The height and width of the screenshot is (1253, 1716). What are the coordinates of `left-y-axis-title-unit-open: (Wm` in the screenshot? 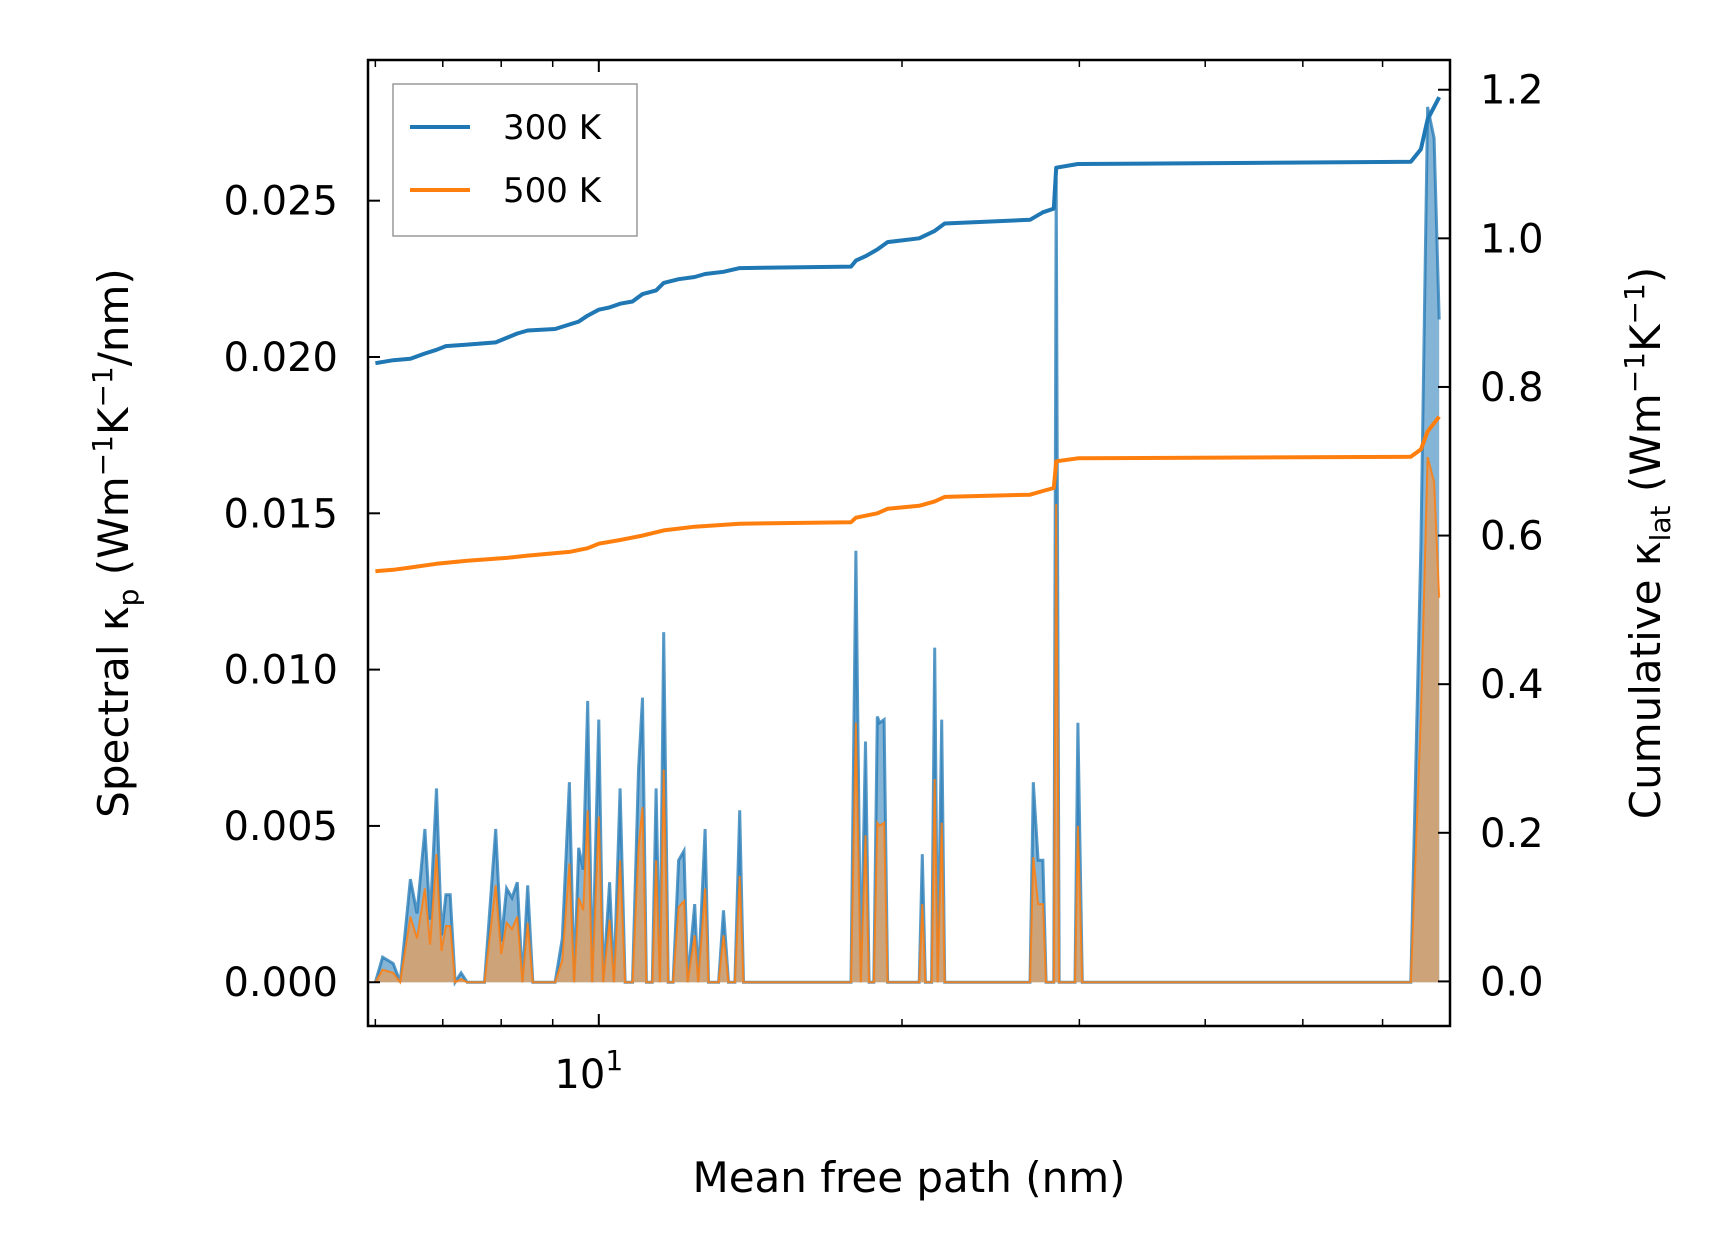 It's located at (113, 532).